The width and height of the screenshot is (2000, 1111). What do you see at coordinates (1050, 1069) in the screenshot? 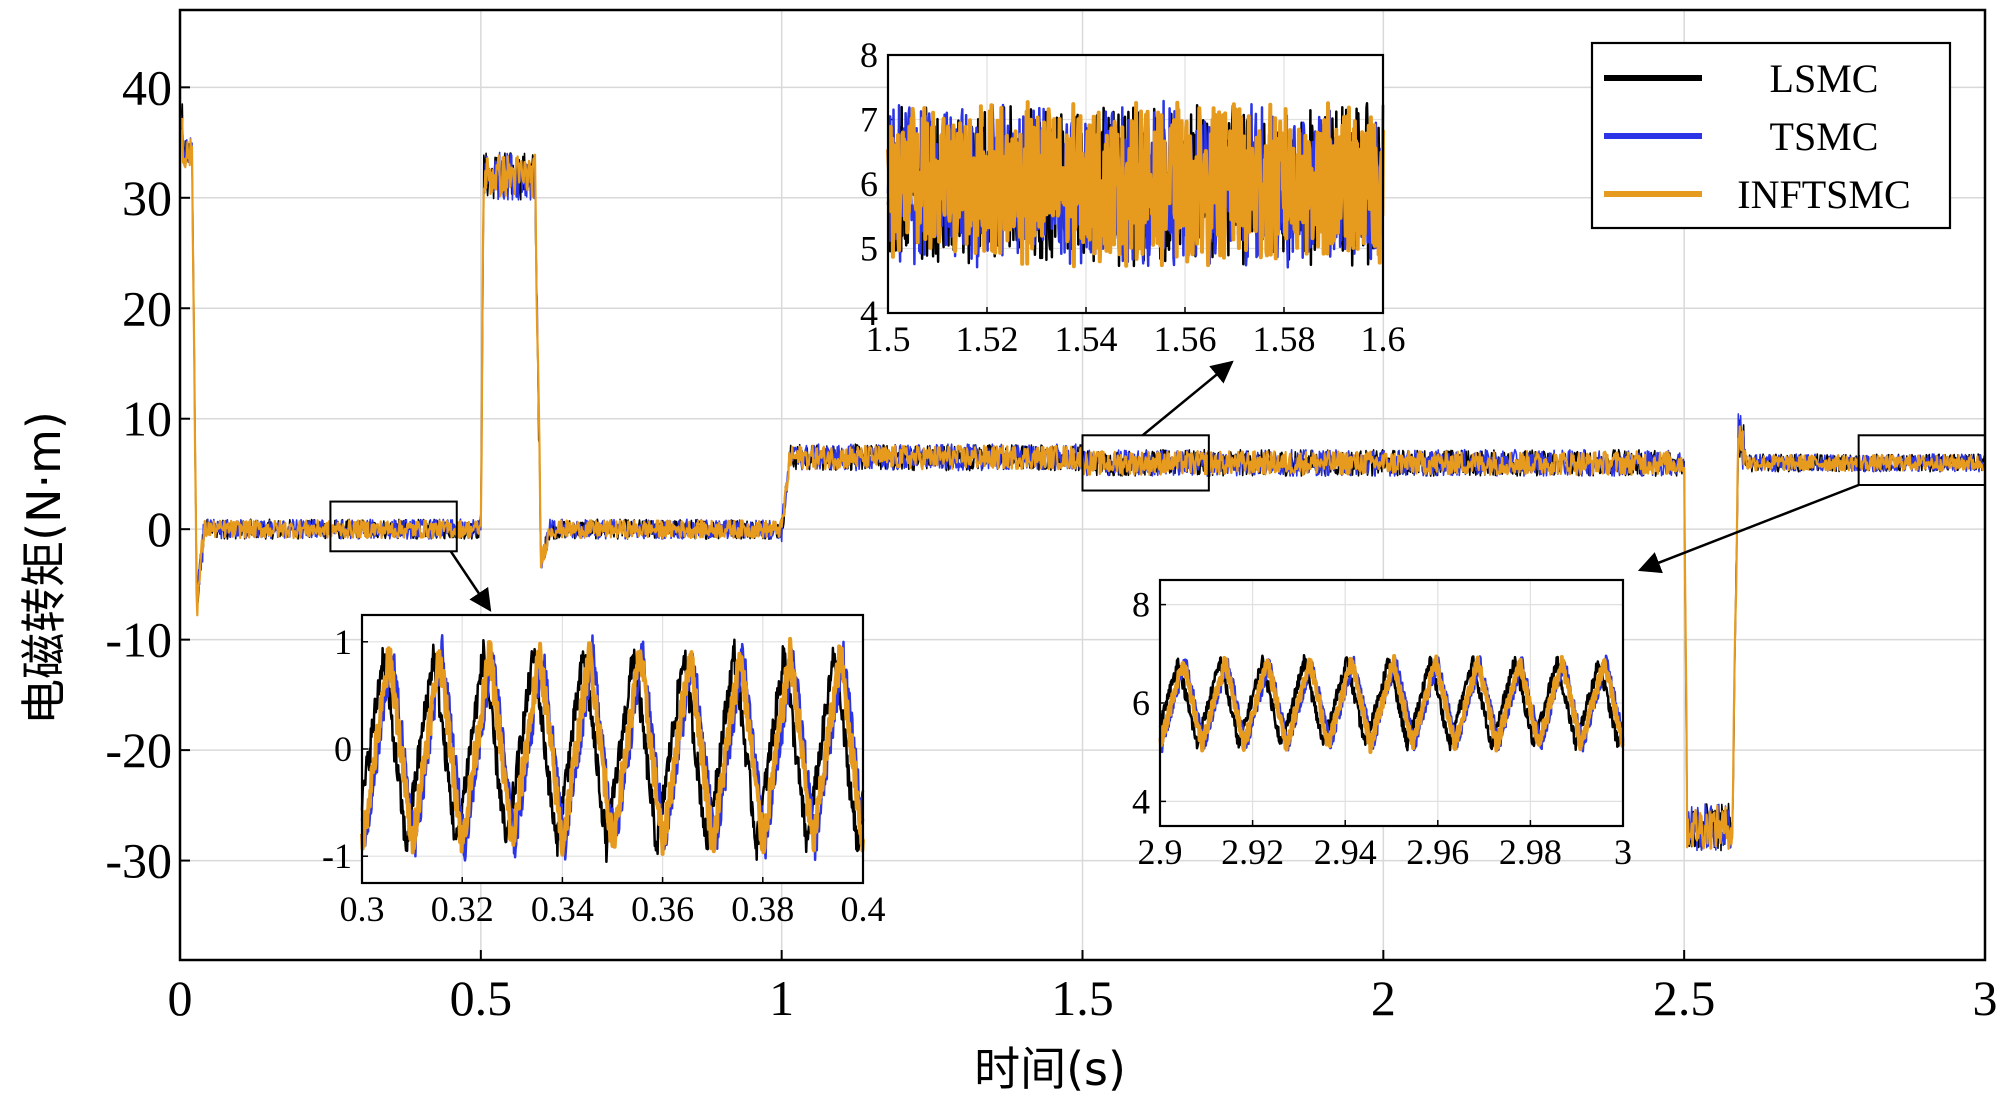
I see `x-axis-title: 时间(s)` at bounding box center [1050, 1069].